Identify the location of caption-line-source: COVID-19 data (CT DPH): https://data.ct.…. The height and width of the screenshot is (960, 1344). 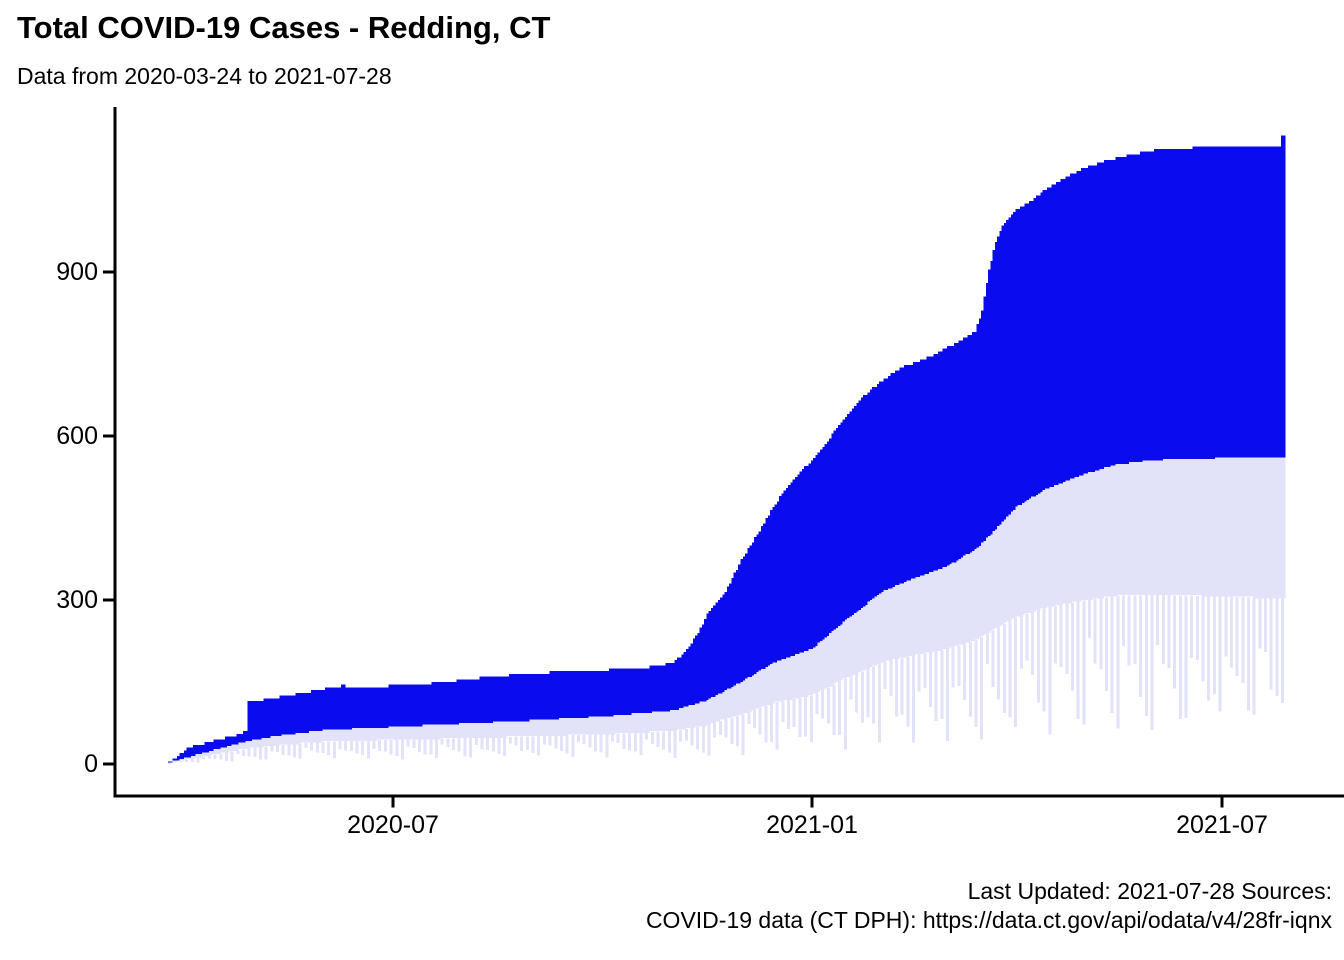
(988, 920).